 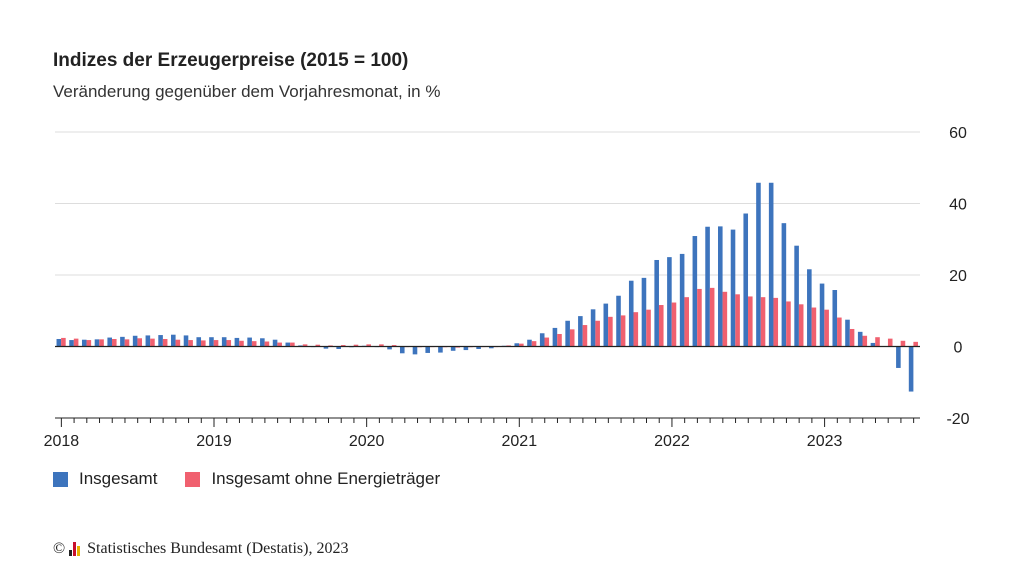 What do you see at coordinates (958, 133) in the screenshot?
I see `y-tick-label: 60` at bounding box center [958, 133].